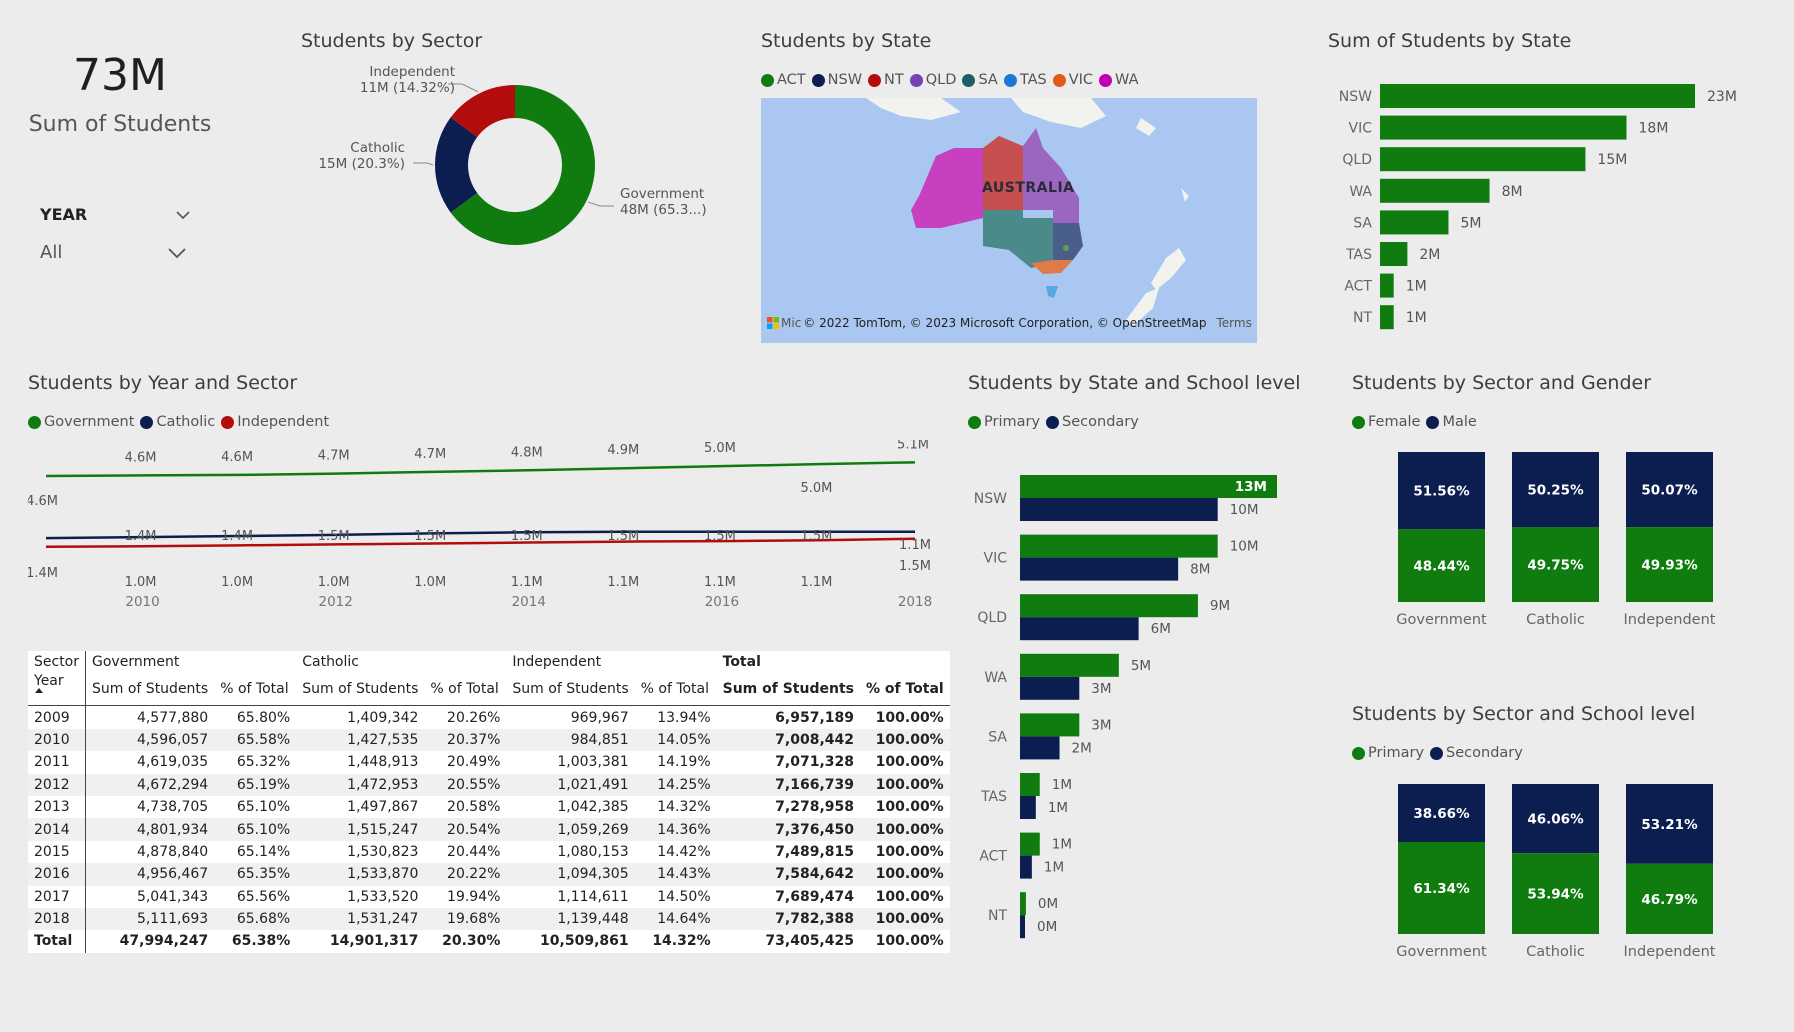  What do you see at coordinates (1483, 159) in the screenshot?
I see `state-bar-qld` at bounding box center [1483, 159].